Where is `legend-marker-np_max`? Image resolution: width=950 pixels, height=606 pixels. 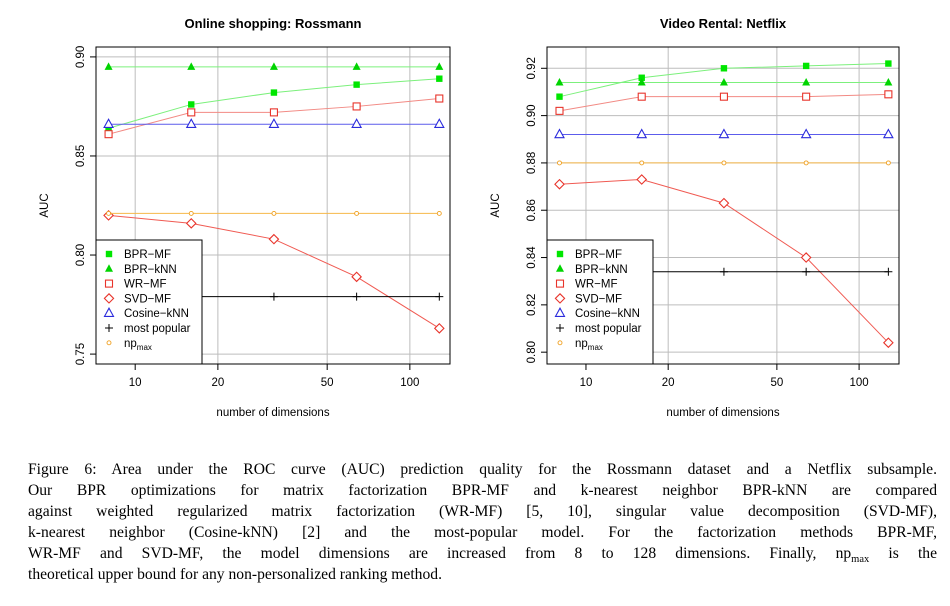
legend-marker-np_max is located at coordinates (560, 343).